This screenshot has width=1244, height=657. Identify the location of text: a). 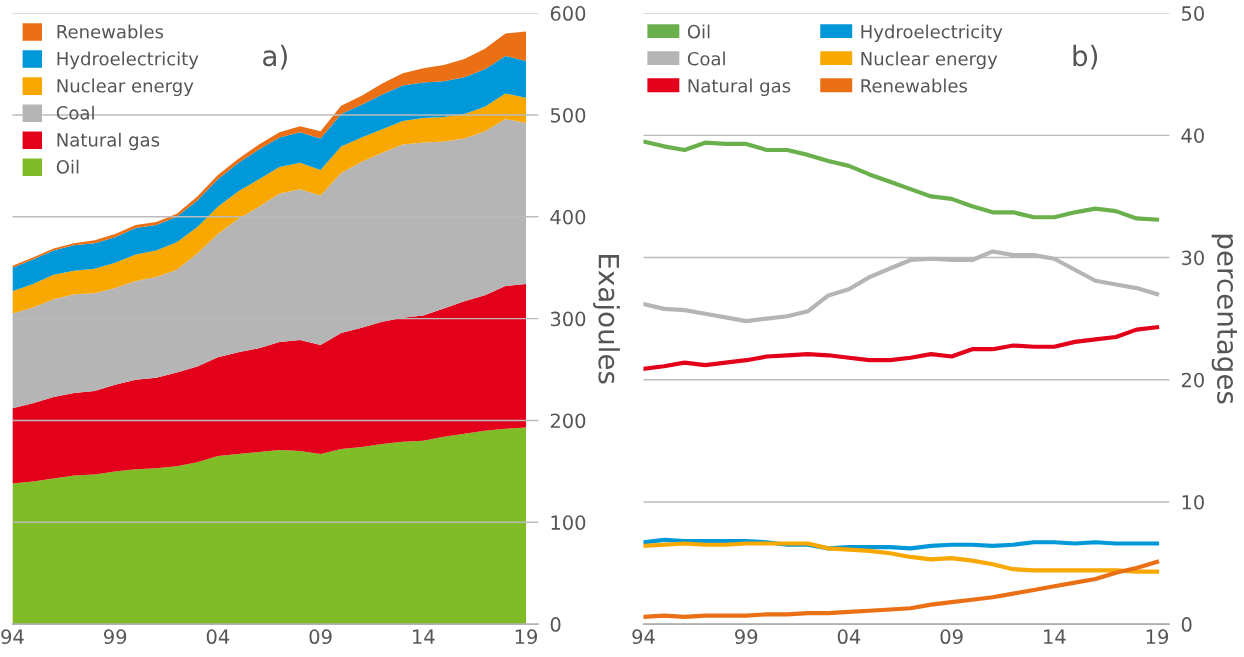
(275, 57).